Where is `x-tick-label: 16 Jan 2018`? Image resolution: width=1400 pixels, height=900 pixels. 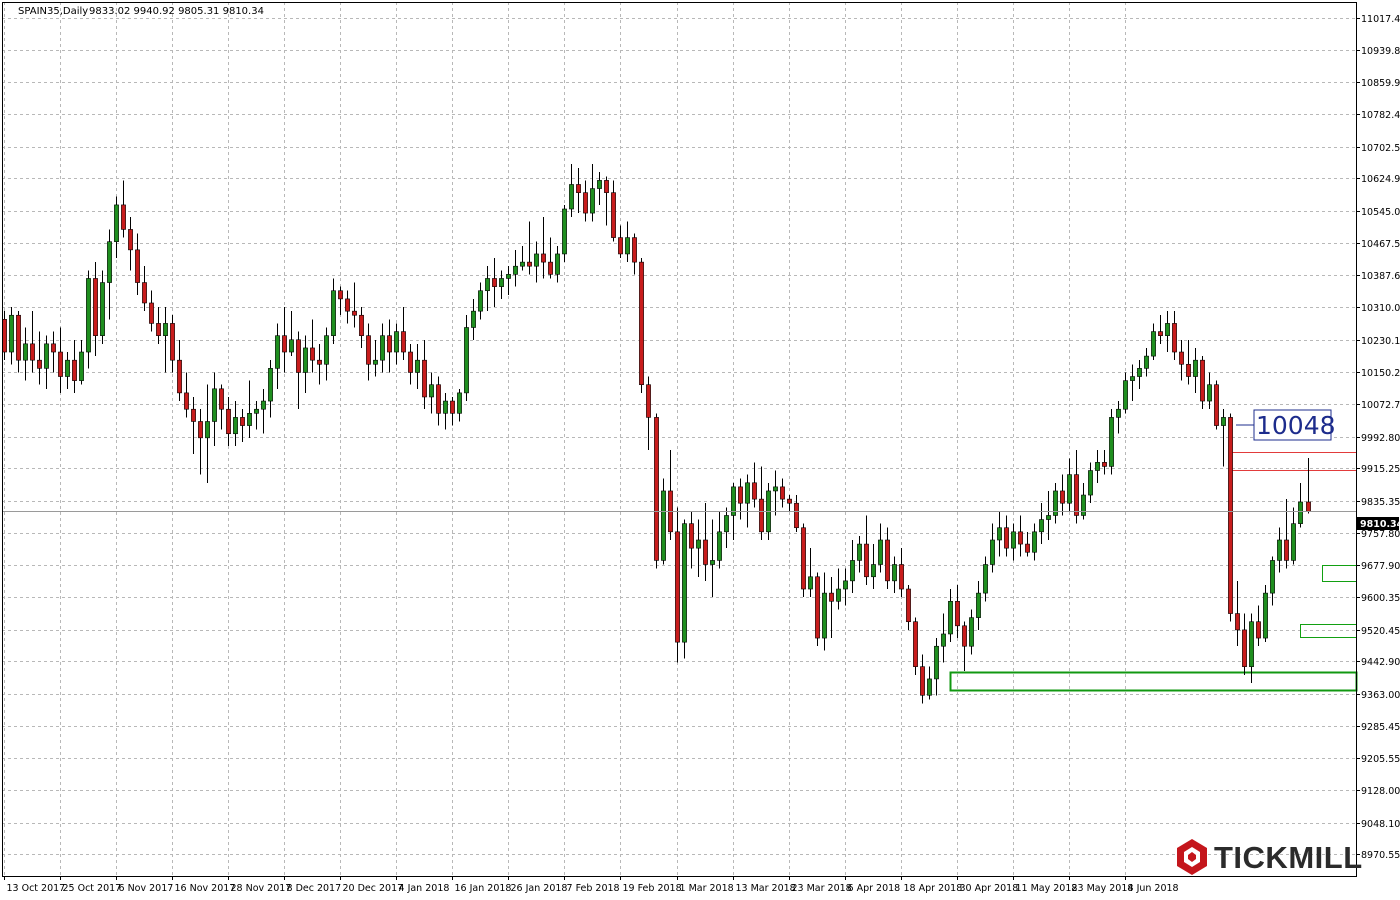
x-tick-label: 16 Jan 2018 is located at coordinates (483, 888).